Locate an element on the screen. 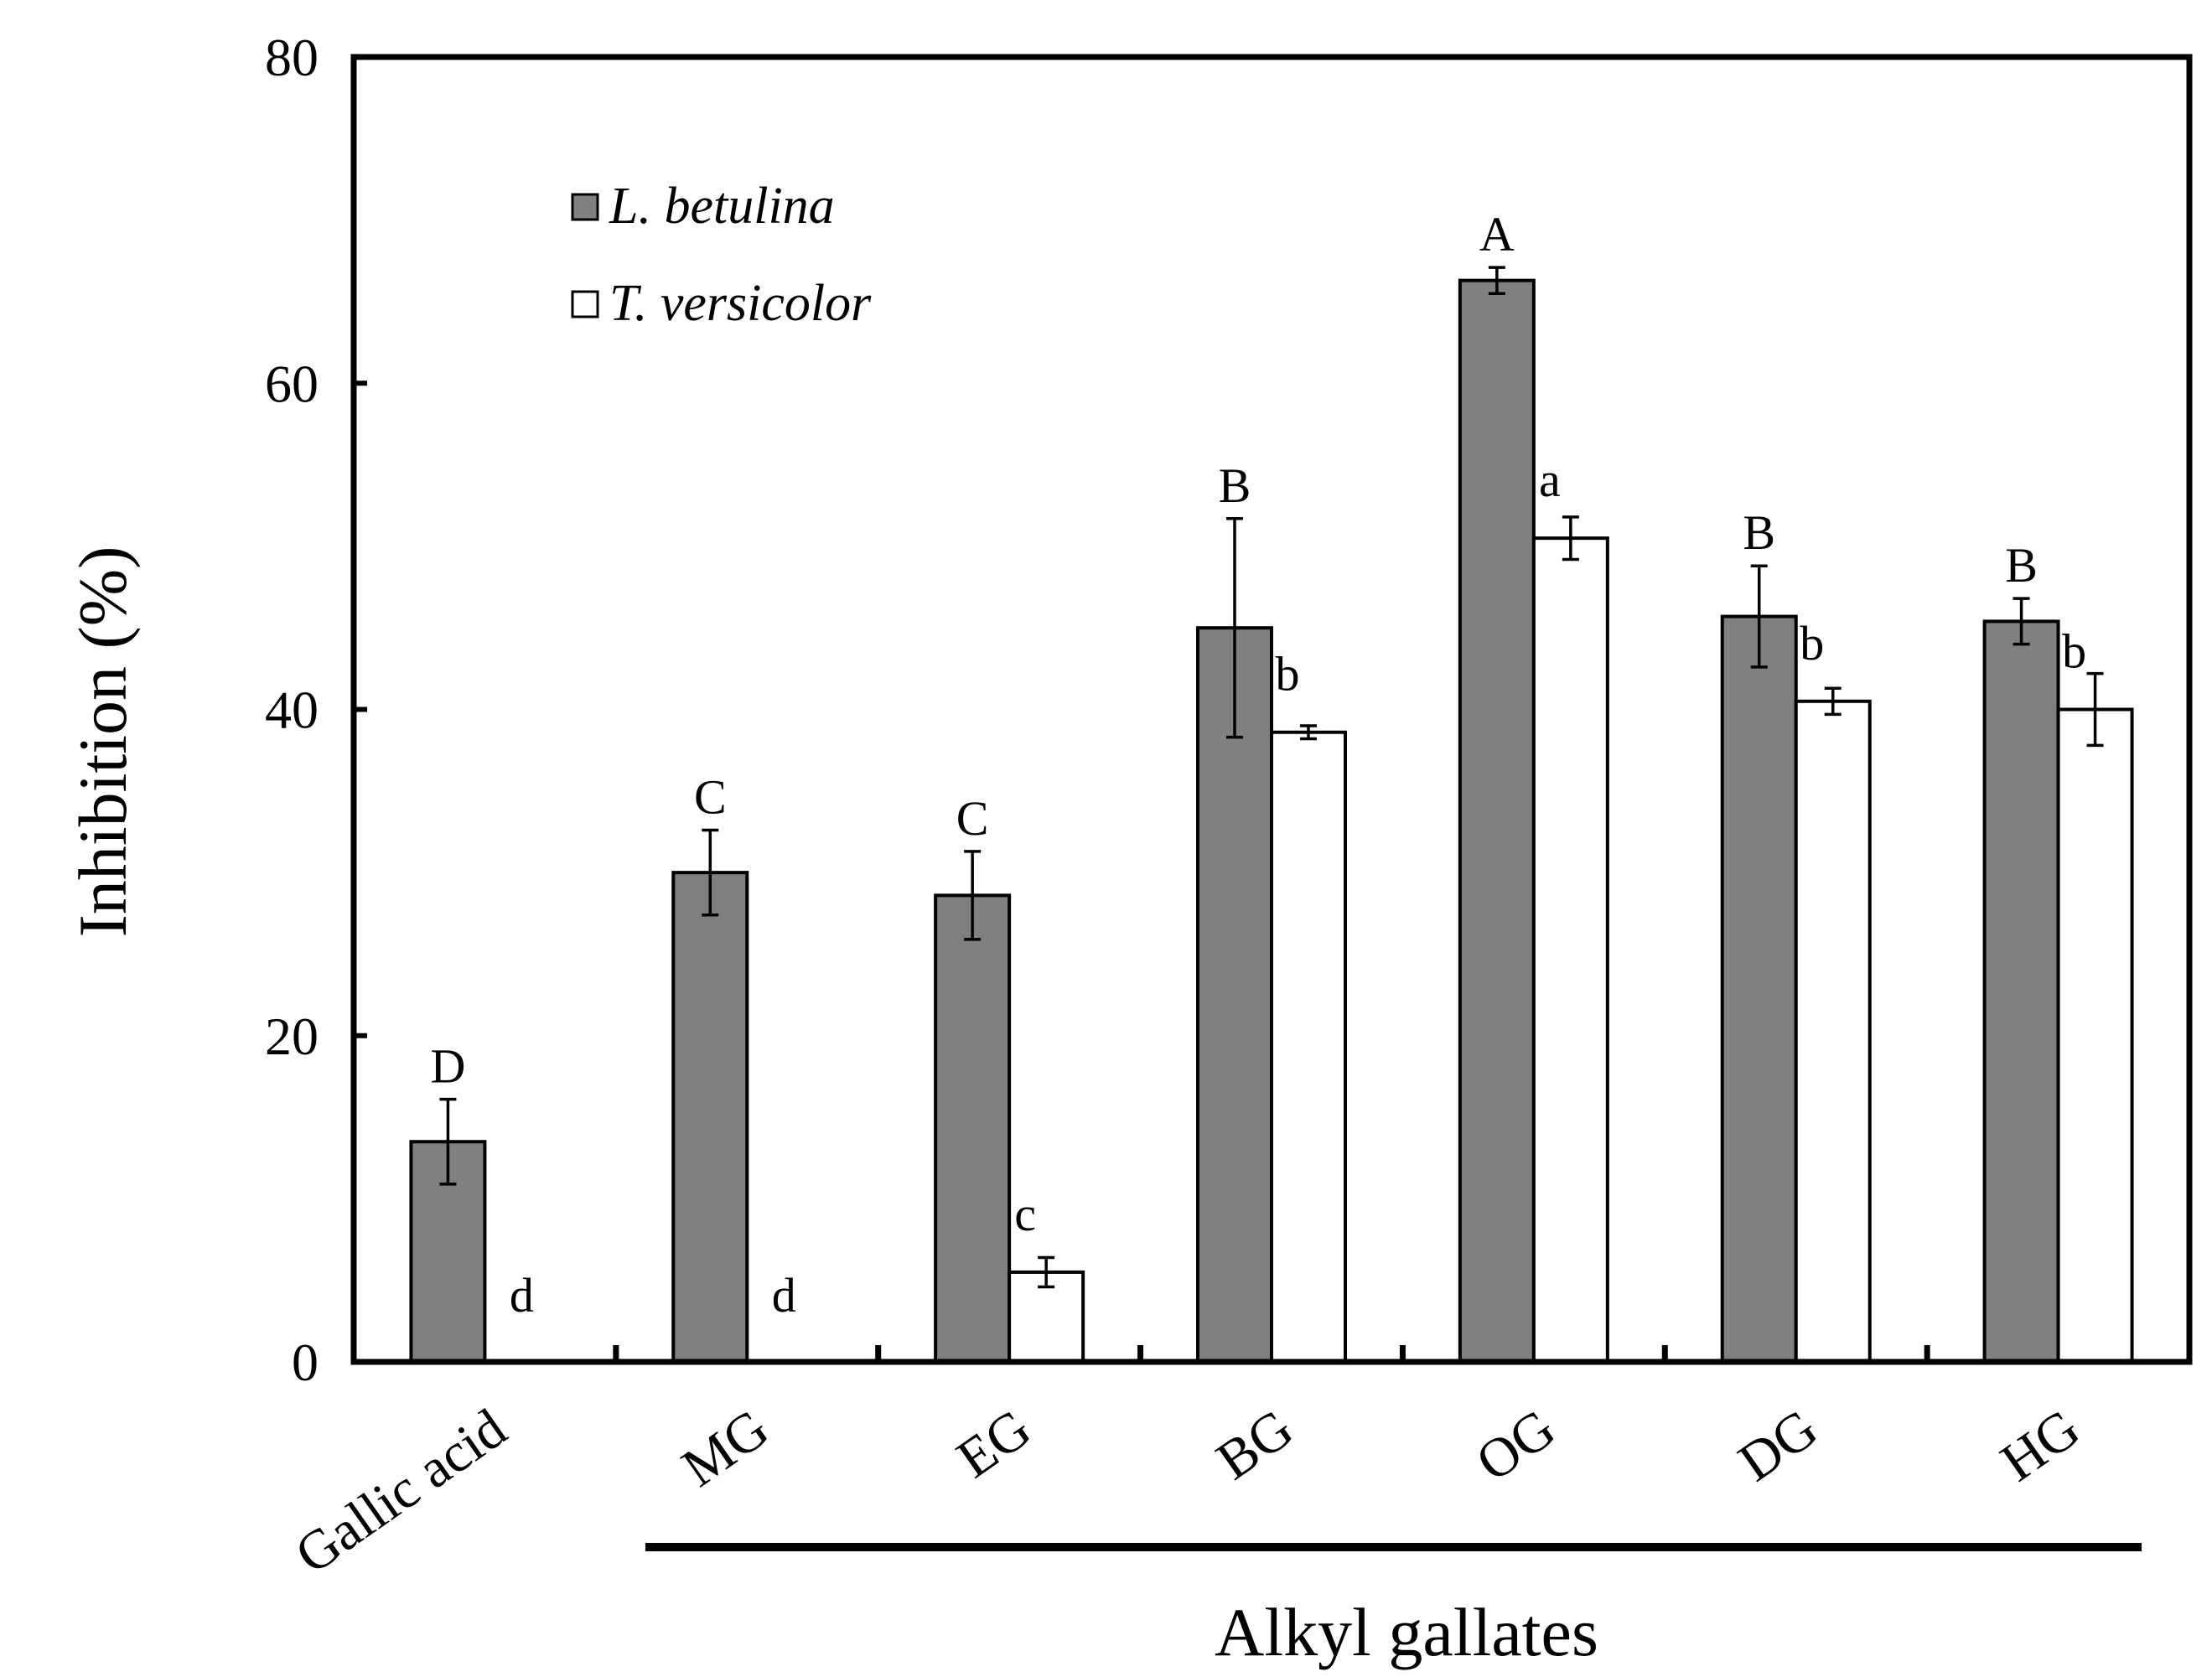 The width and height of the screenshot is (2212, 1677). x-category-label: BG is located at coordinates (1255, 1444).